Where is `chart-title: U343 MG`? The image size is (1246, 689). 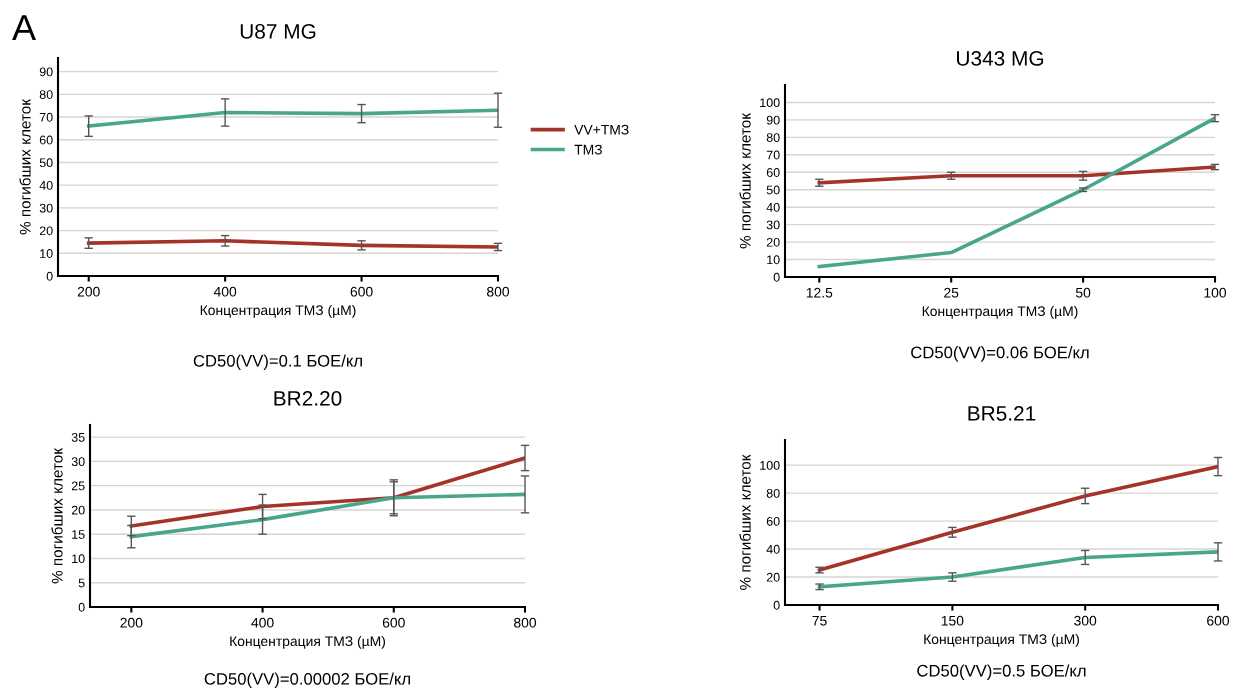 chart-title: U343 MG is located at coordinates (1000, 58).